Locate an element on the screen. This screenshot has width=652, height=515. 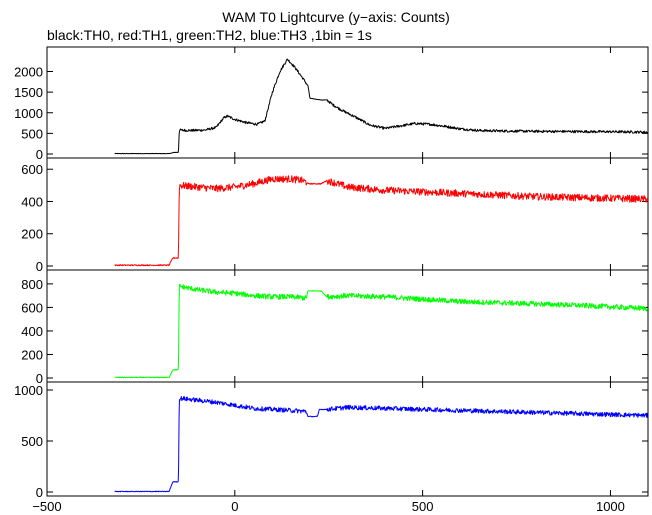
x-tick-label: 500 is located at coordinates (423, 506).